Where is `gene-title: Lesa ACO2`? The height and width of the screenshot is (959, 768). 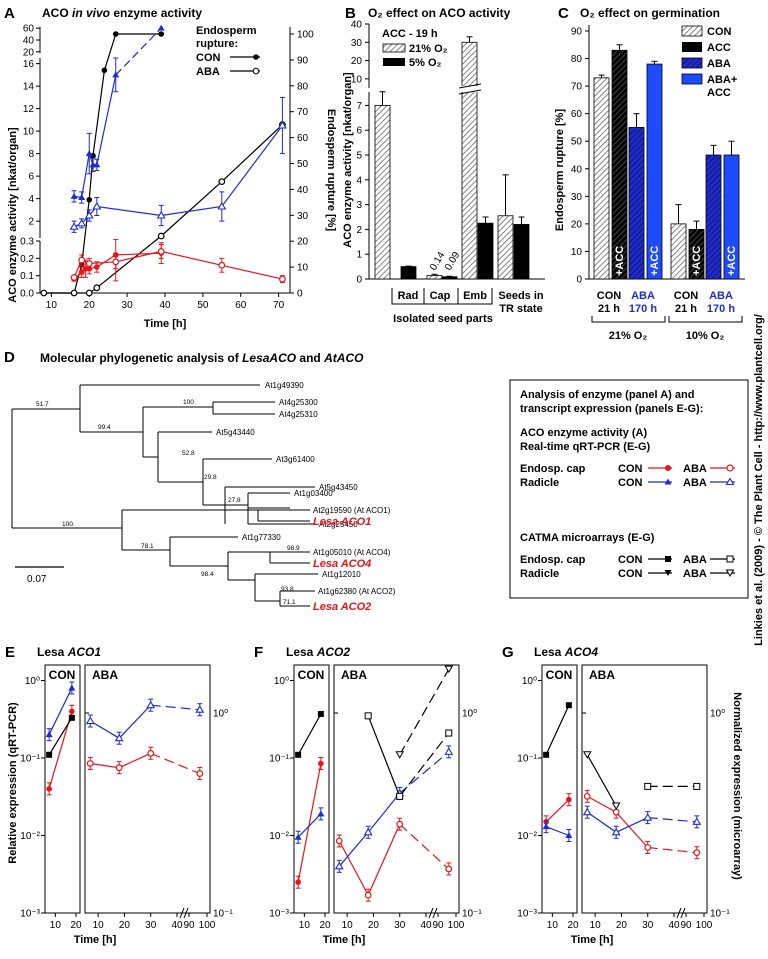
gene-title: Lesa ACO2 is located at coordinates (318, 652).